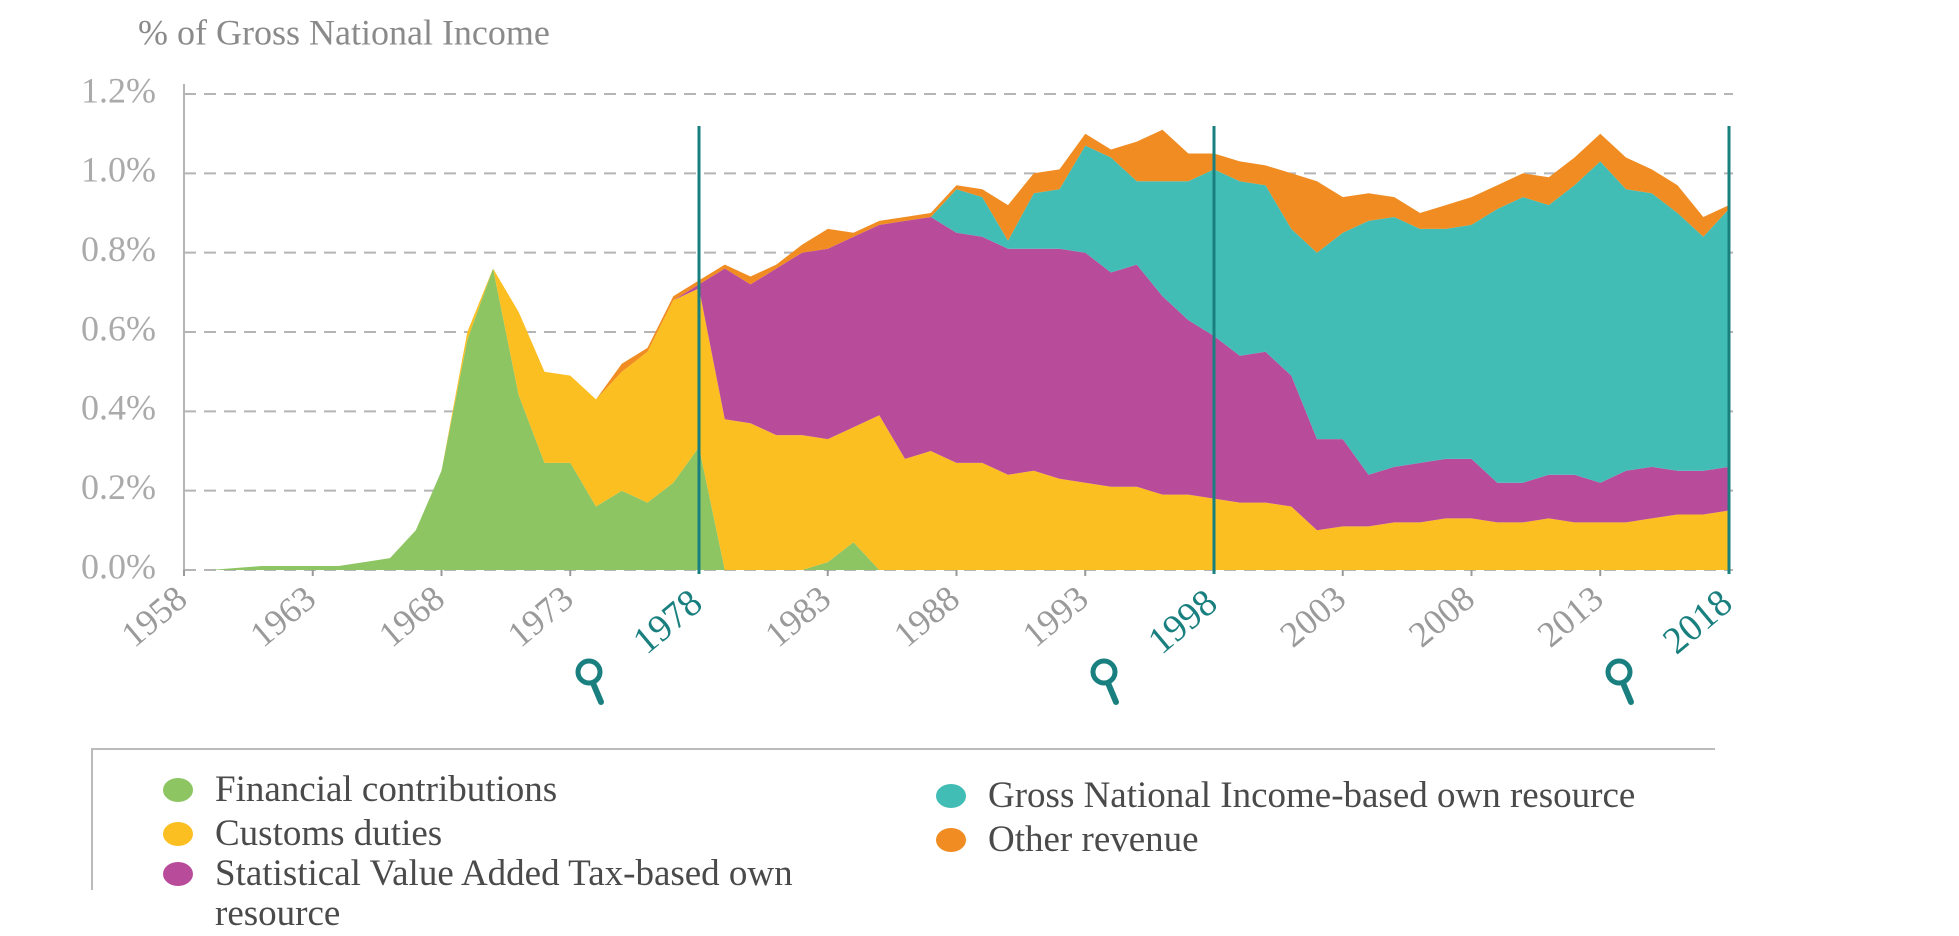  What do you see at coordinates (118, 487) in the screenshot?
I see `y-tick-label: 0.2%` at bounding box center [118, 487].